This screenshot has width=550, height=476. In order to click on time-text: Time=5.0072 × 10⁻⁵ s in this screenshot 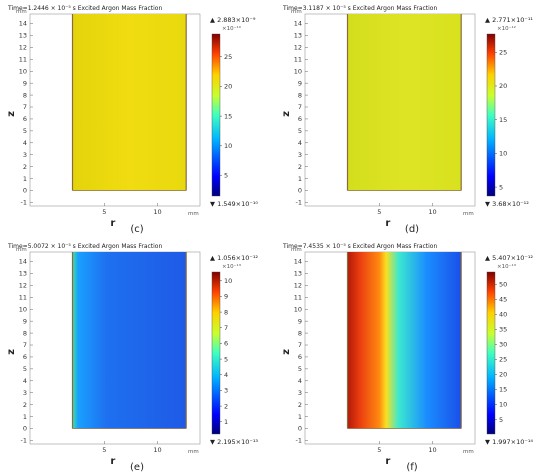, I will do `click(42, 246)`.